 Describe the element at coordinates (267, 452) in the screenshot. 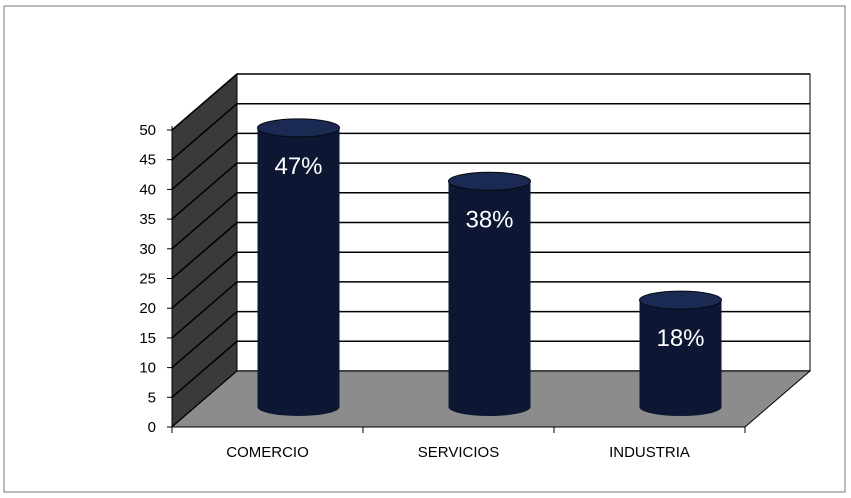

I see `x-category-label: COMERCIO` at that location.